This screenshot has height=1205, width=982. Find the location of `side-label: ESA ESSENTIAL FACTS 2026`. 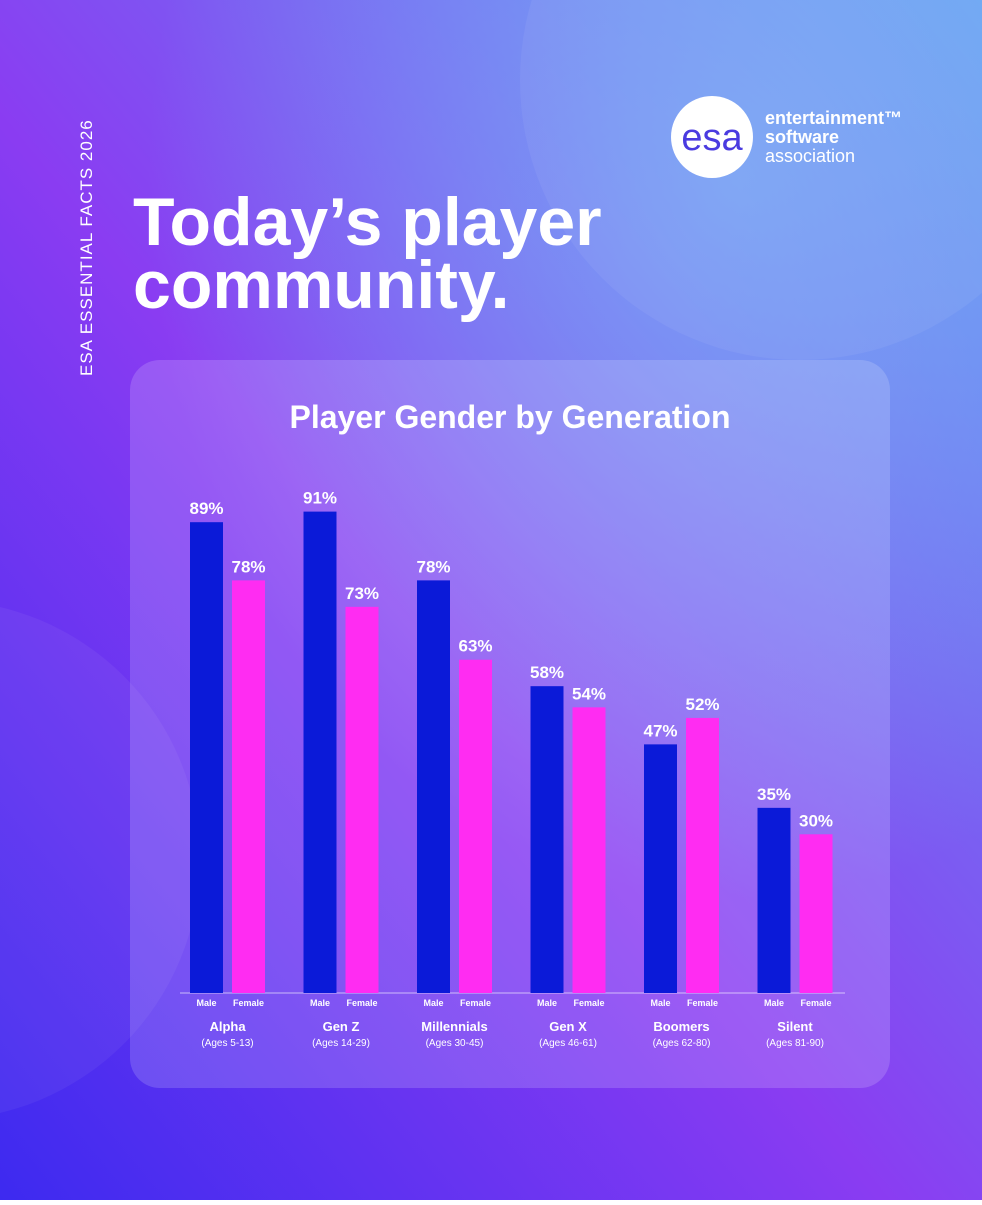

side-label: ESA ESSENTIAL FACTS 2026 is located at coordinates (86, 247).